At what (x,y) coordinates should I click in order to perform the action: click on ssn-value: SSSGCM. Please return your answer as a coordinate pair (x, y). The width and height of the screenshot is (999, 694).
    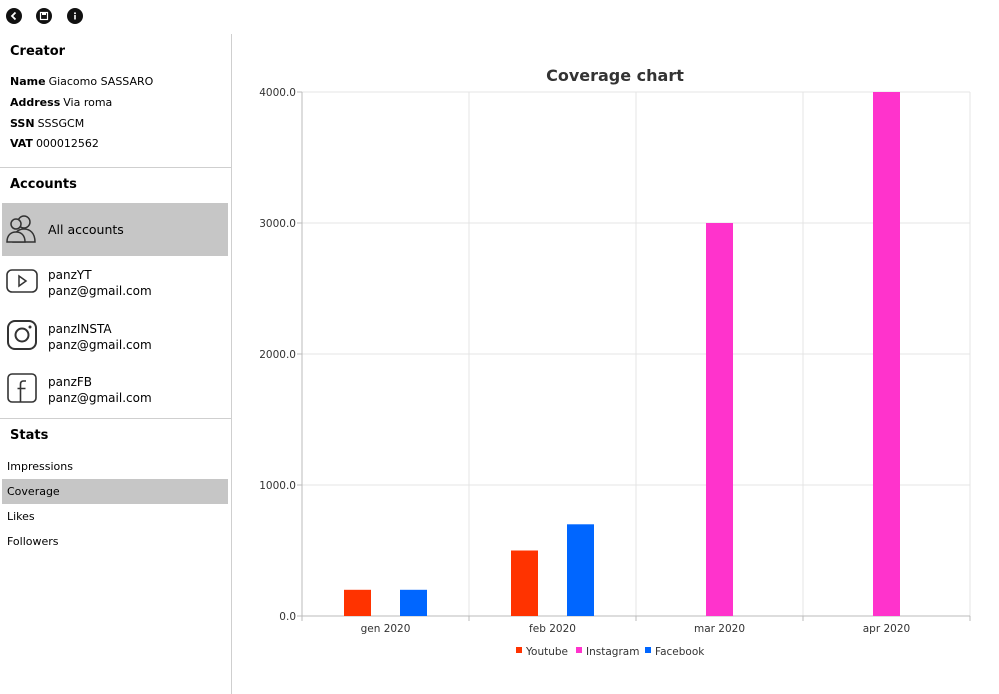
    Looking at the image, I should click on (61, 123).